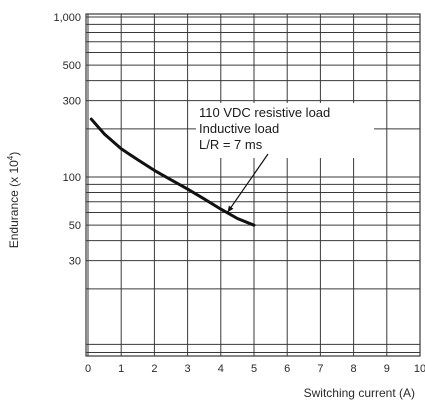 The width and height of the screenshot is (425, 403). I want to click on x-tick-label: 7, so click(320, 369).